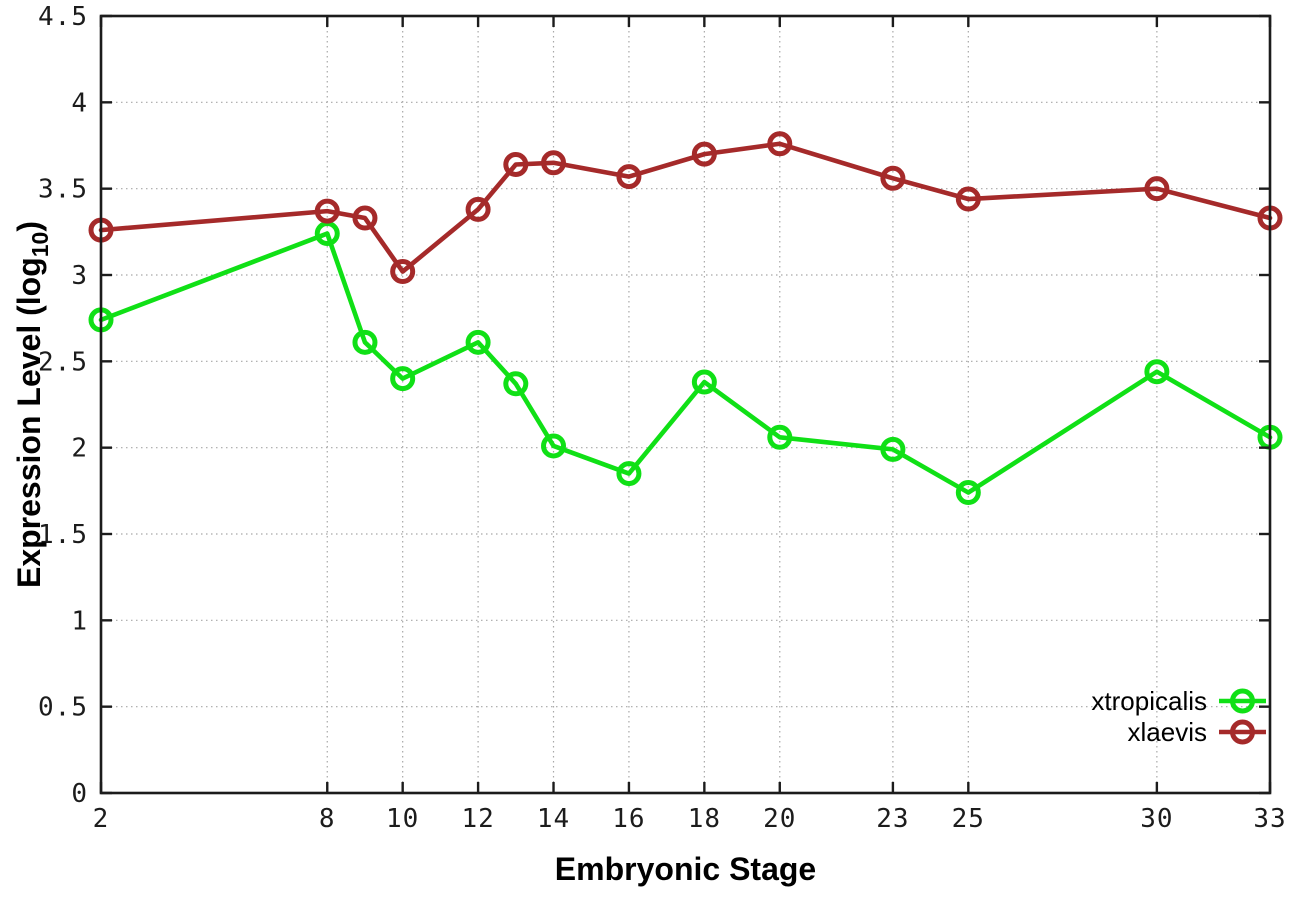 This screenshot has height=907, width=1296. I want to click on y-tick-label: 2, so click(79, 449).